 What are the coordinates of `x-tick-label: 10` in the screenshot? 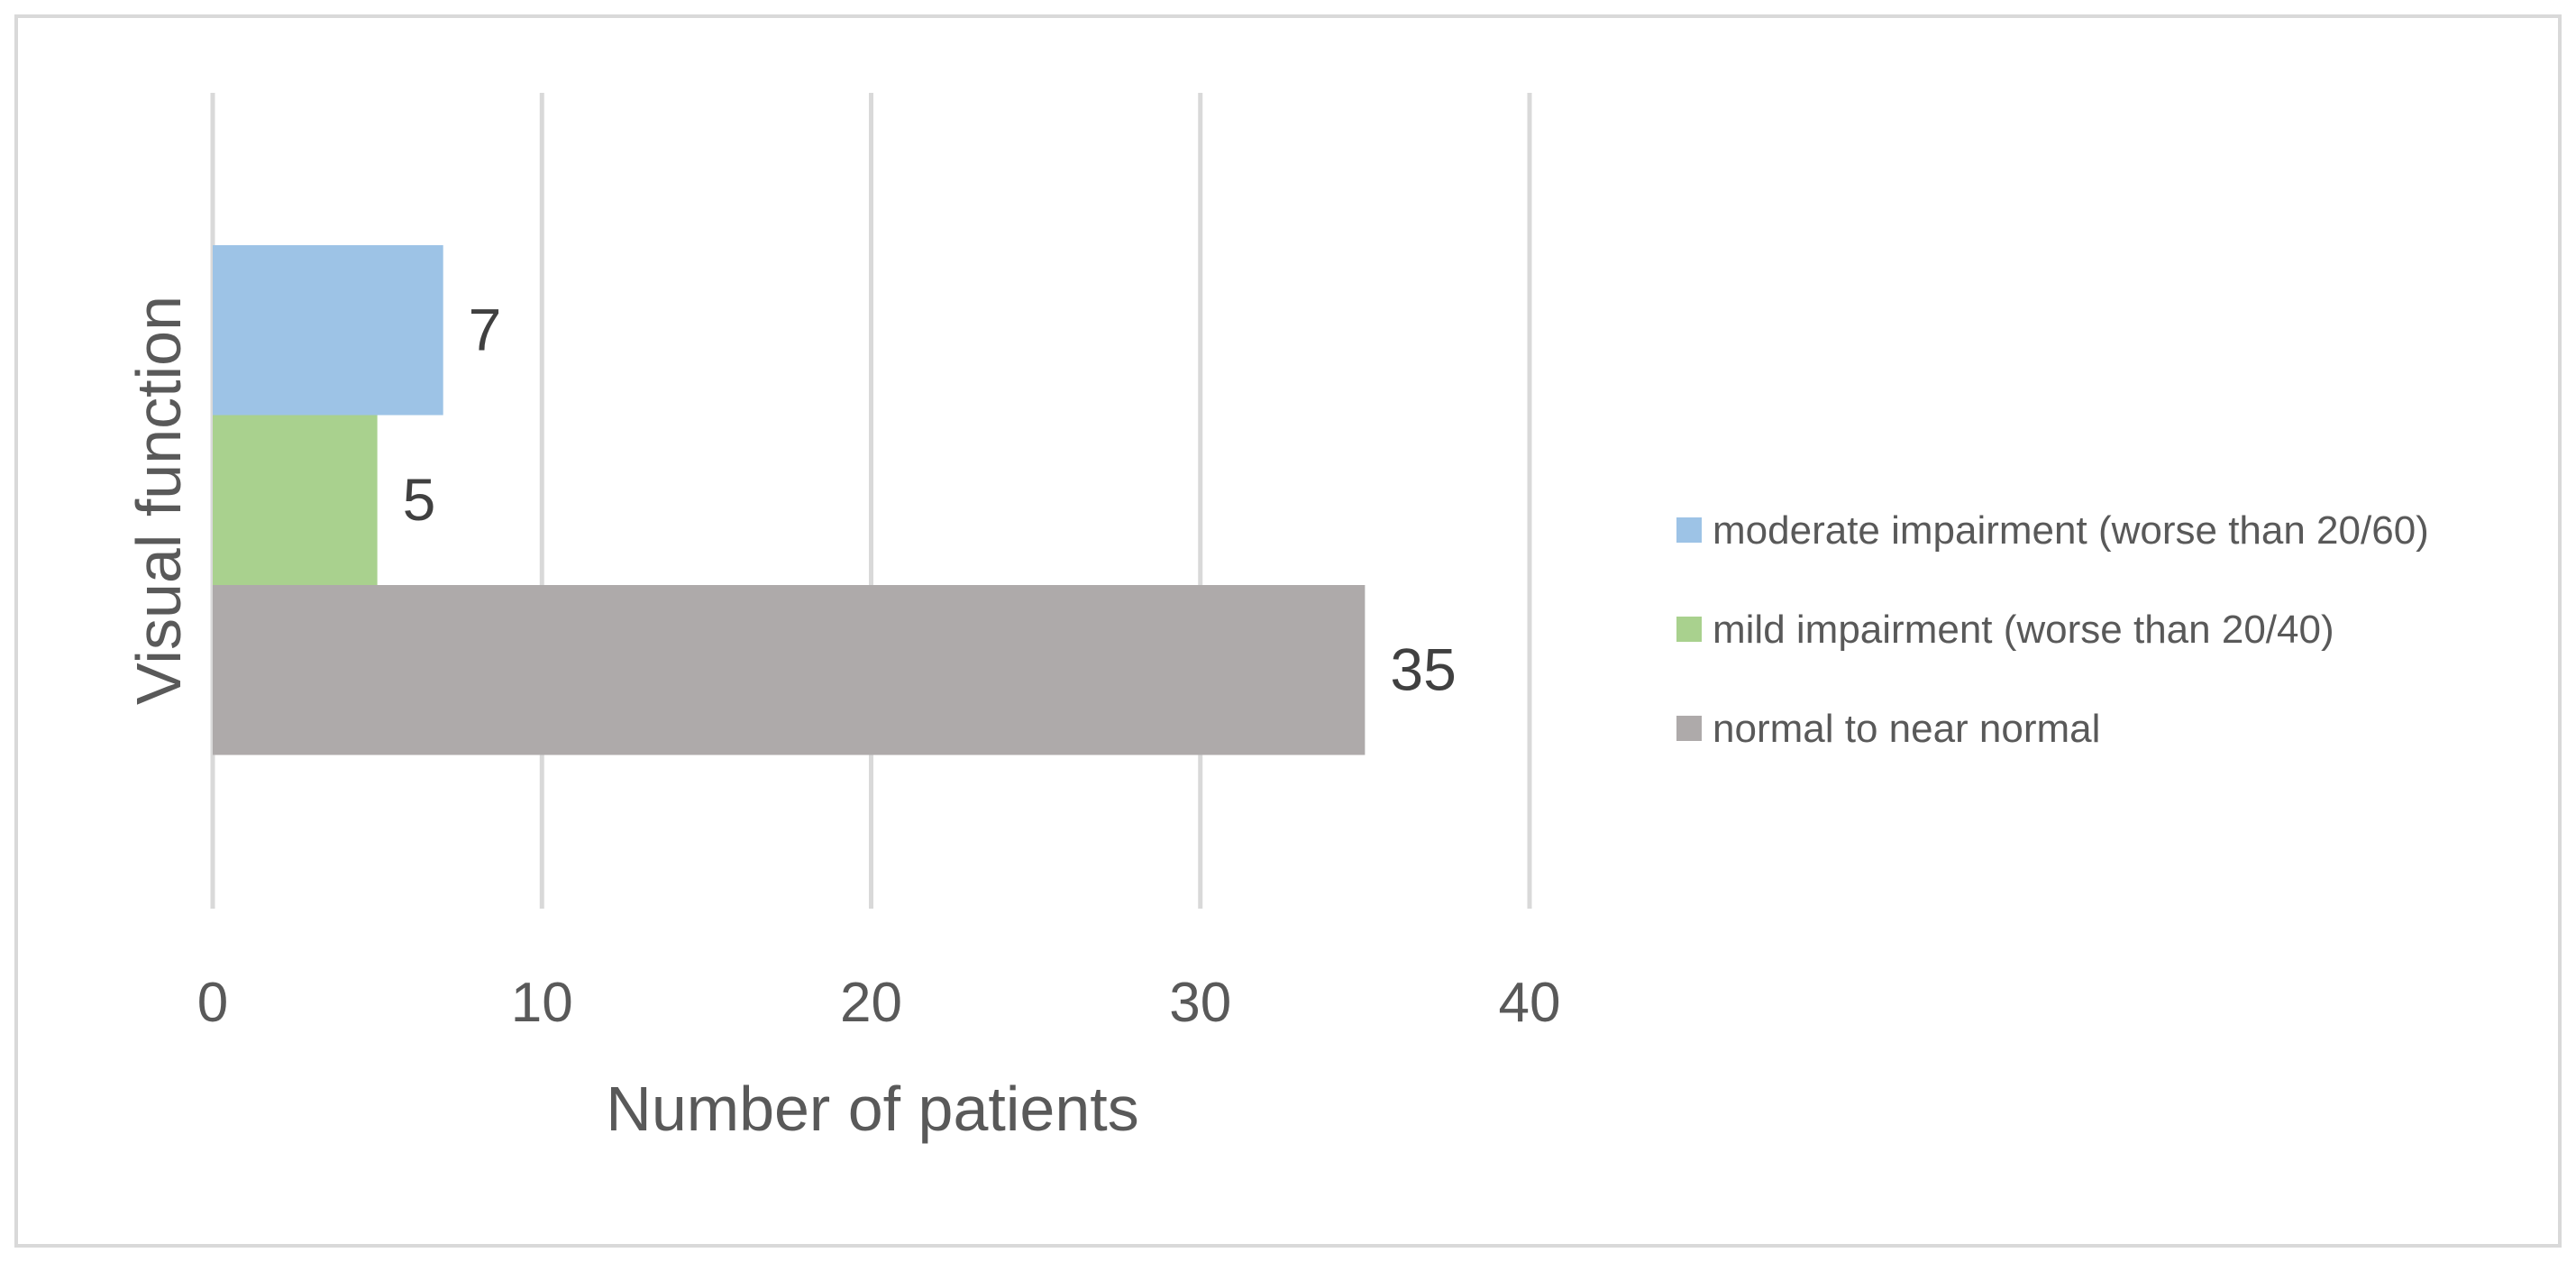 It's located at (542, 1003).